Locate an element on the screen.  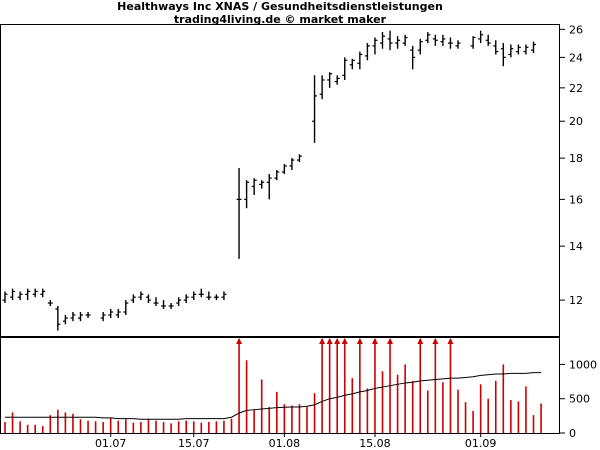
price-tick-label: 24 is located at coordinates (576, 57).